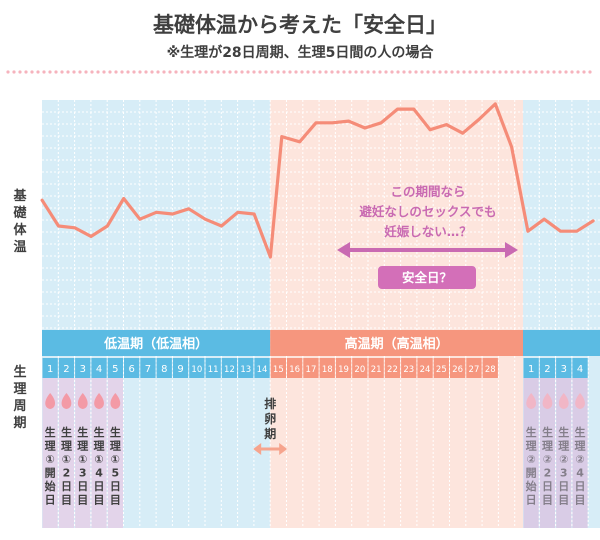  What do you see at coordinates (283, 449) in the screenshot?
I see `ovulation-arrow-right` at bounding box center [283, 449].